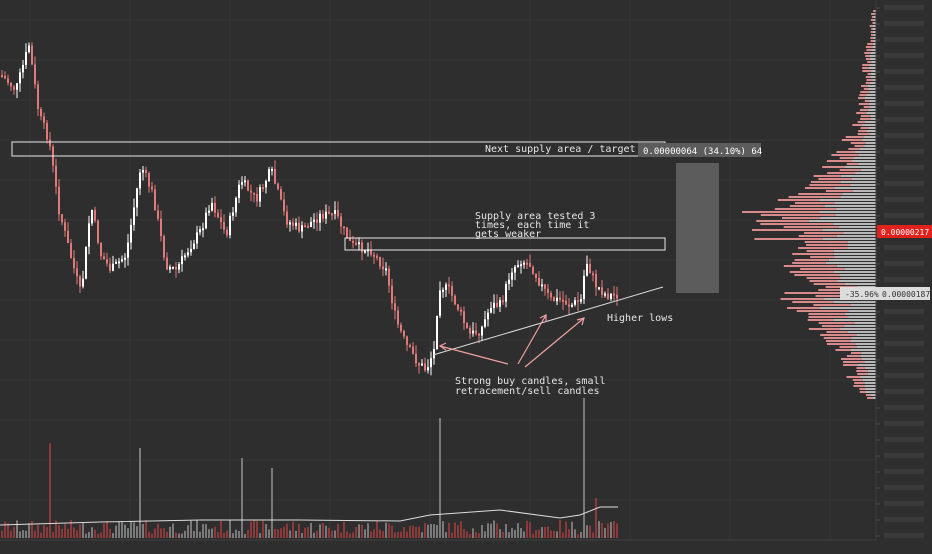 This screenshot has width=932, height=554. Describe the element at coordinates (697, 228) in the screenshot. I see `measure-tool-box` at that location.